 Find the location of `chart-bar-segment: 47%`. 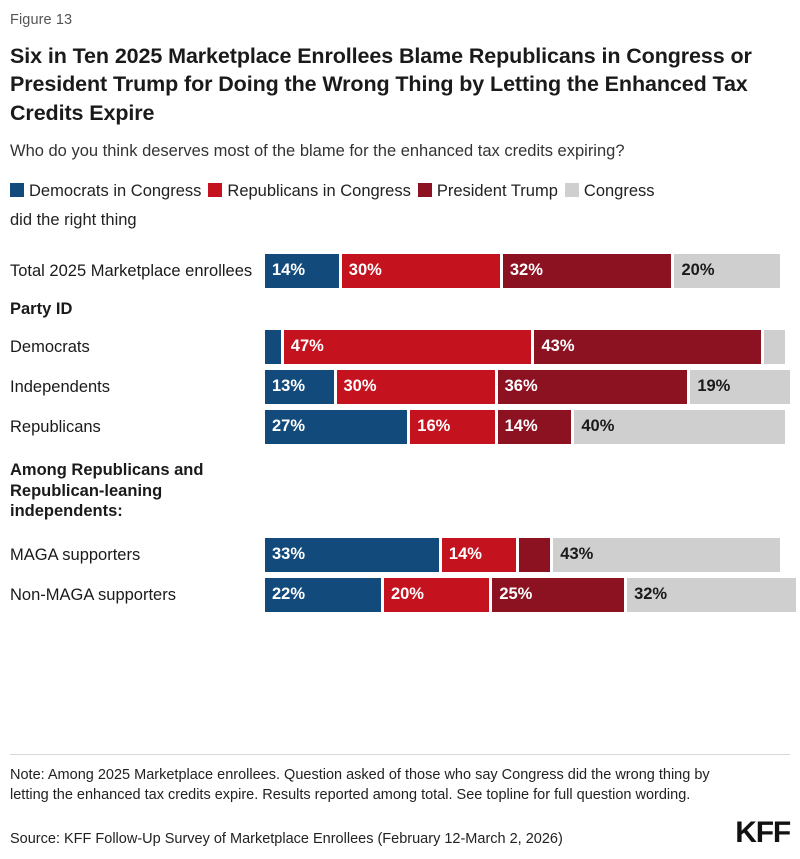

chart-bar-segment: 47% is located at coordinates (407, 346).